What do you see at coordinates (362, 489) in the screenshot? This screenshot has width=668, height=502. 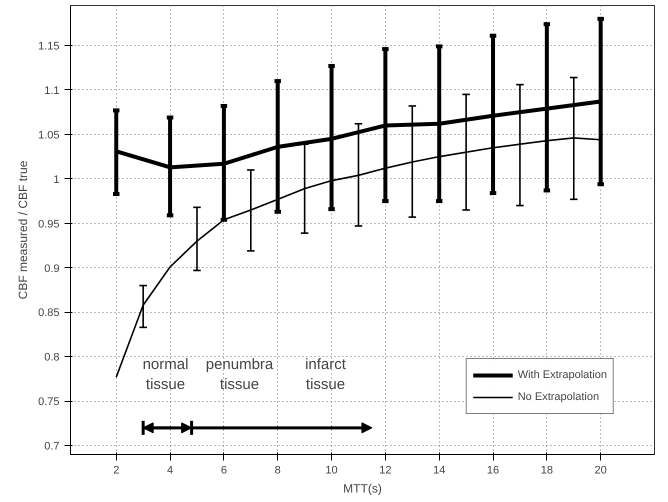 I see `x-axis-title: MTT(s)` at bounding box center [362, 489].